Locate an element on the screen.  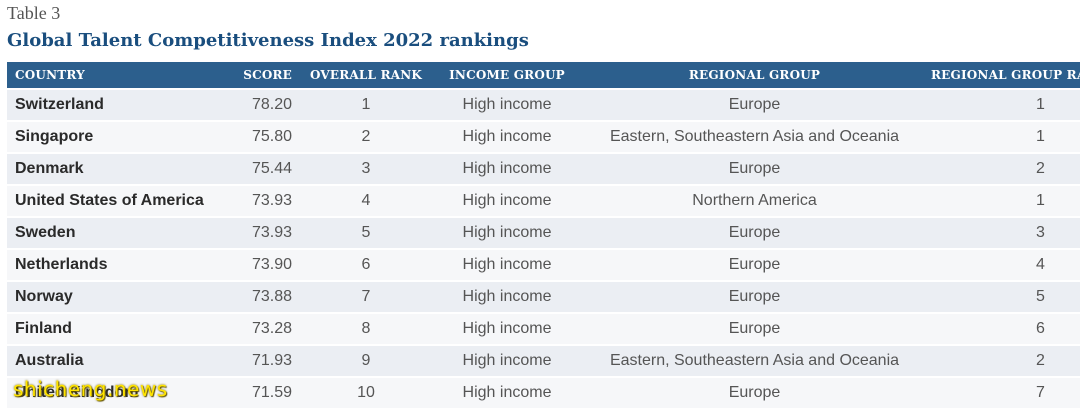
cell-country: United Kingdom is located at coordinates (113, 392).